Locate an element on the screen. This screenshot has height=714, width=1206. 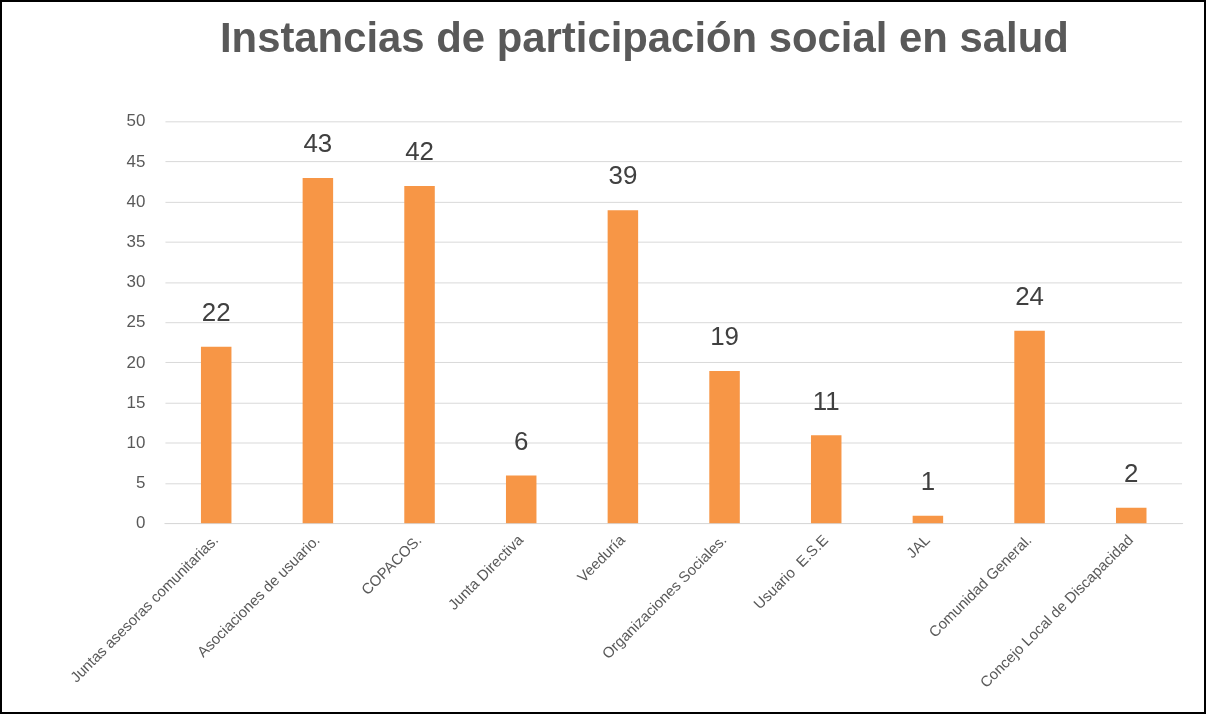
chart-title: Instancias de participación social en salud is located at coordinates (644, 38).